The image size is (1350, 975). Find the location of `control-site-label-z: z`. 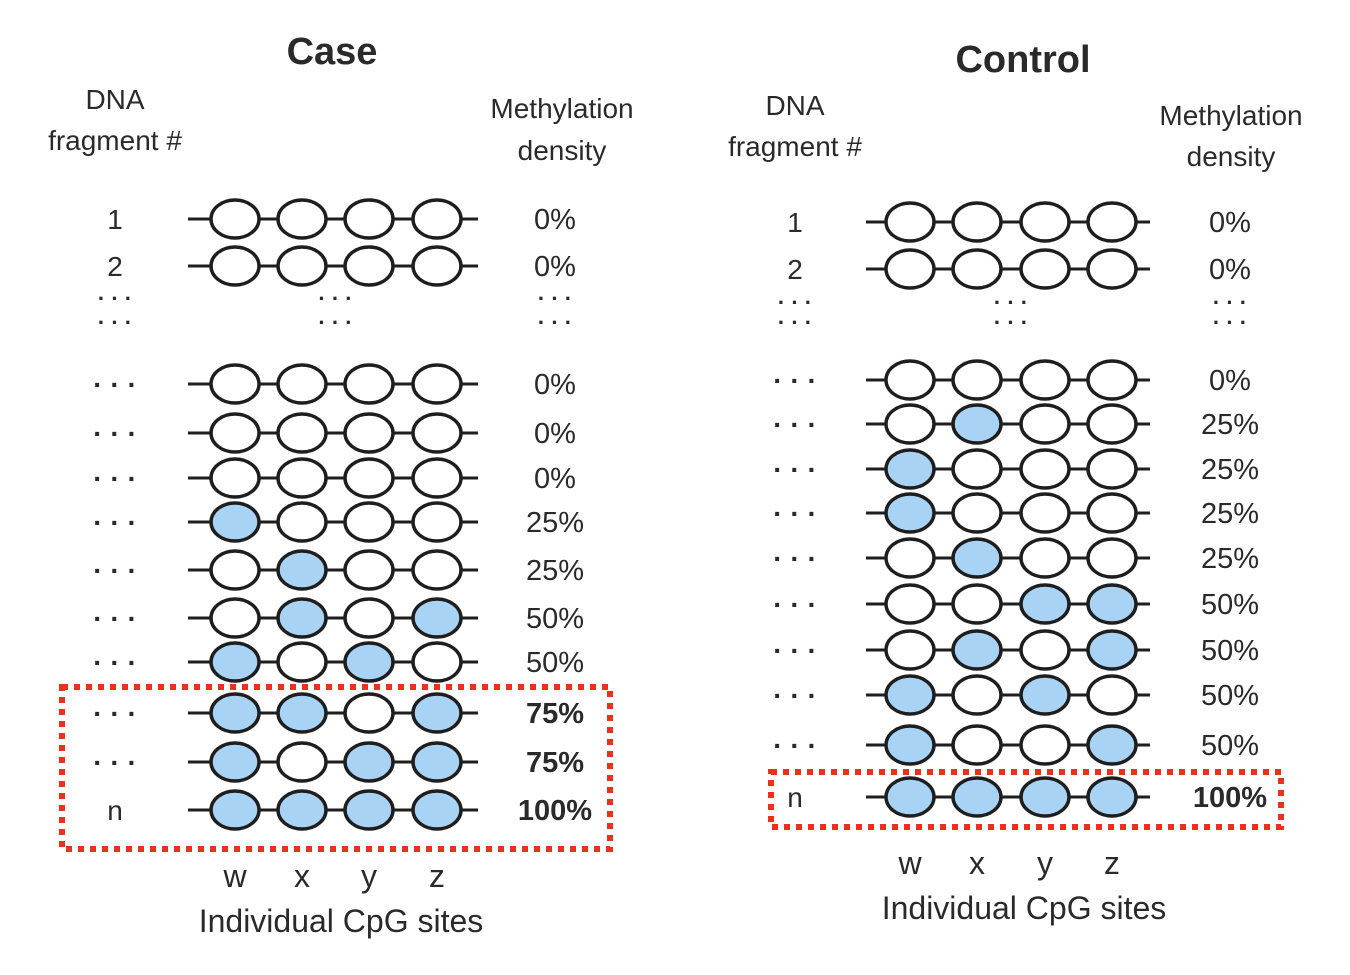

control-site-label-z: z is located at coordinates (1112, 863).